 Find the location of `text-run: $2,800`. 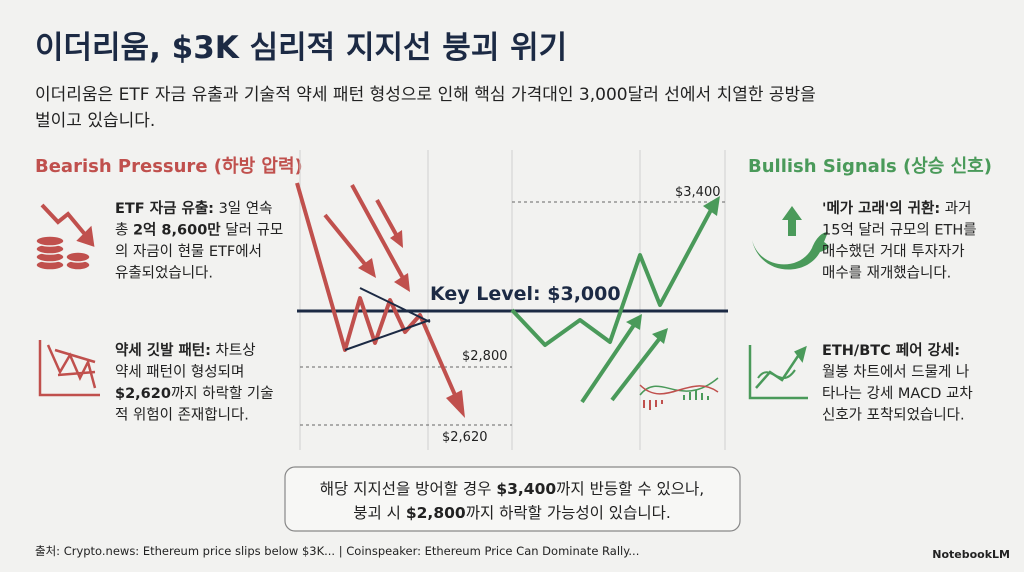

text-run: $2,800 is located at coordinates (436, 513).